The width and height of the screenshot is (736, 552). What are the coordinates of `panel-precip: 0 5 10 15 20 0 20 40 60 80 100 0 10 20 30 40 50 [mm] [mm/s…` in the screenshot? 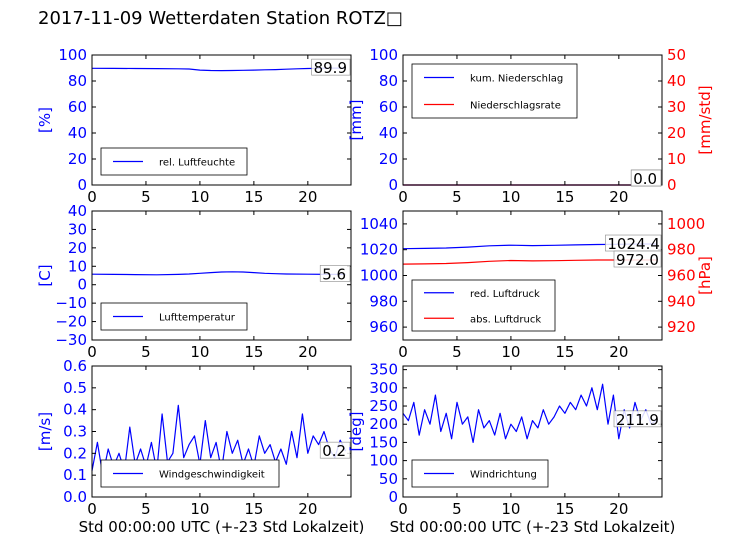 It's located at (530, 126).